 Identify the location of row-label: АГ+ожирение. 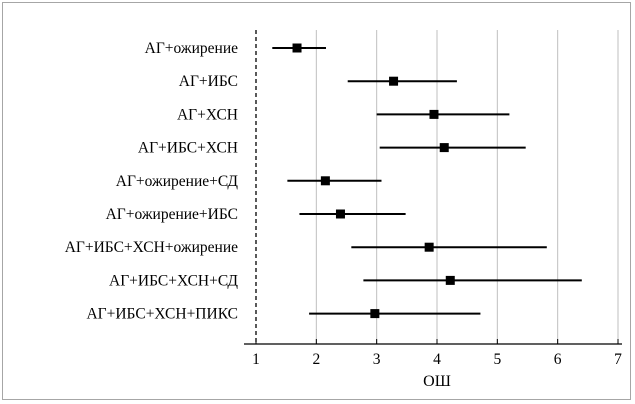
(191, 48).